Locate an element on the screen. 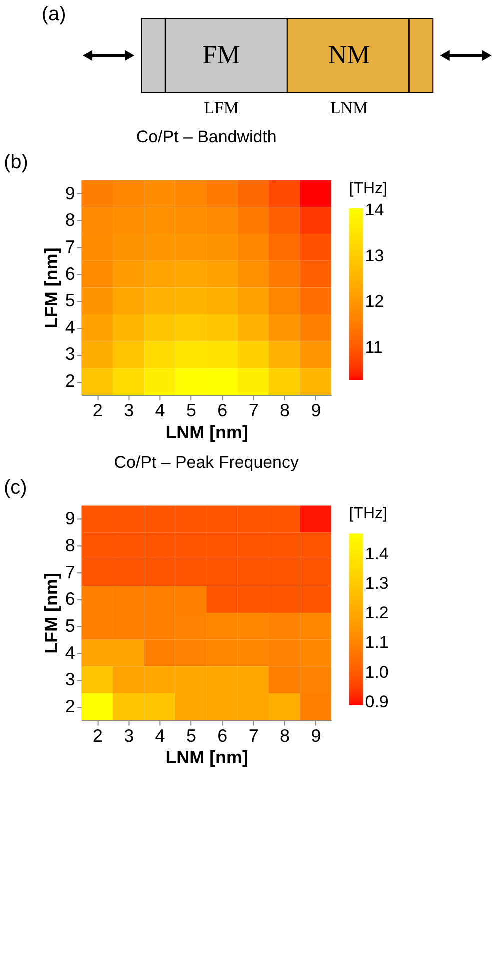 Image resolution: width=494 pixels, height=979 pixels. color-bar-label: 1.3 is located at coordinates (377, 583).